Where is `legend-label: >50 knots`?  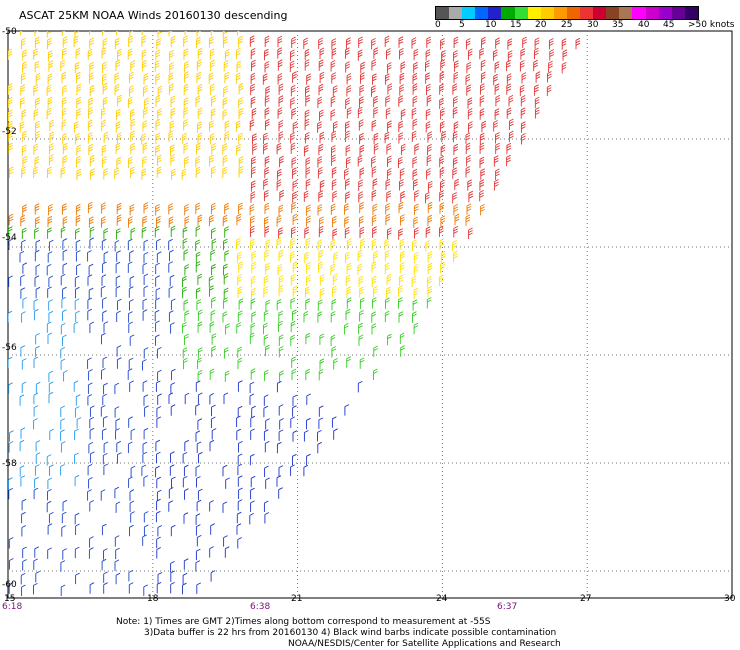 legend-label: >50 knots is located at coordinates (711, 25).